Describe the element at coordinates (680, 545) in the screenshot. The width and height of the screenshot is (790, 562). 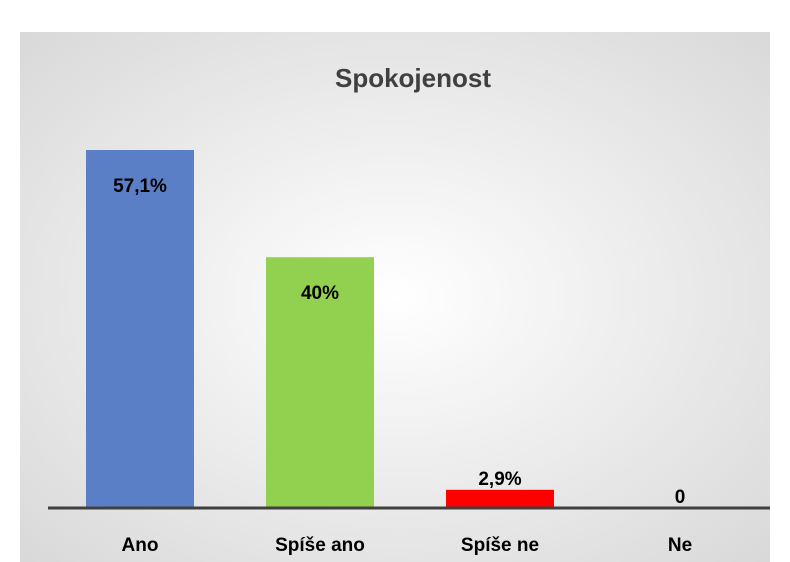
I see `x-tick-label: Ne` at that location.